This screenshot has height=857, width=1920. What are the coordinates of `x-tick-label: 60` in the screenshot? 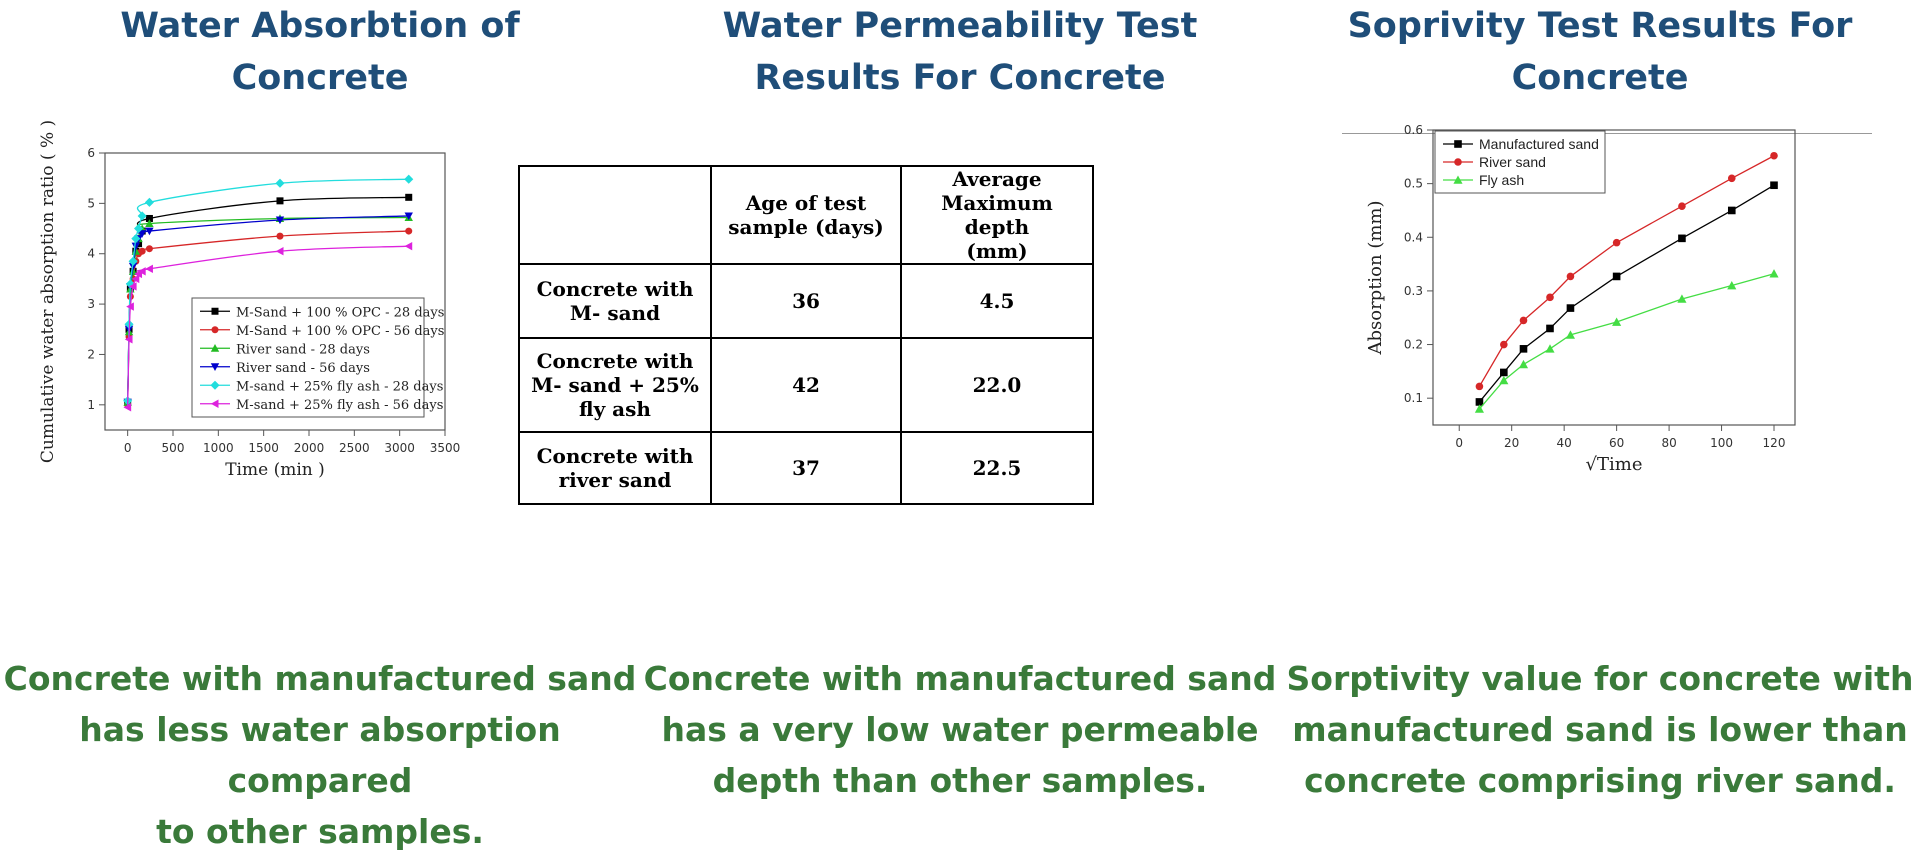 It's located at (1616, 443).